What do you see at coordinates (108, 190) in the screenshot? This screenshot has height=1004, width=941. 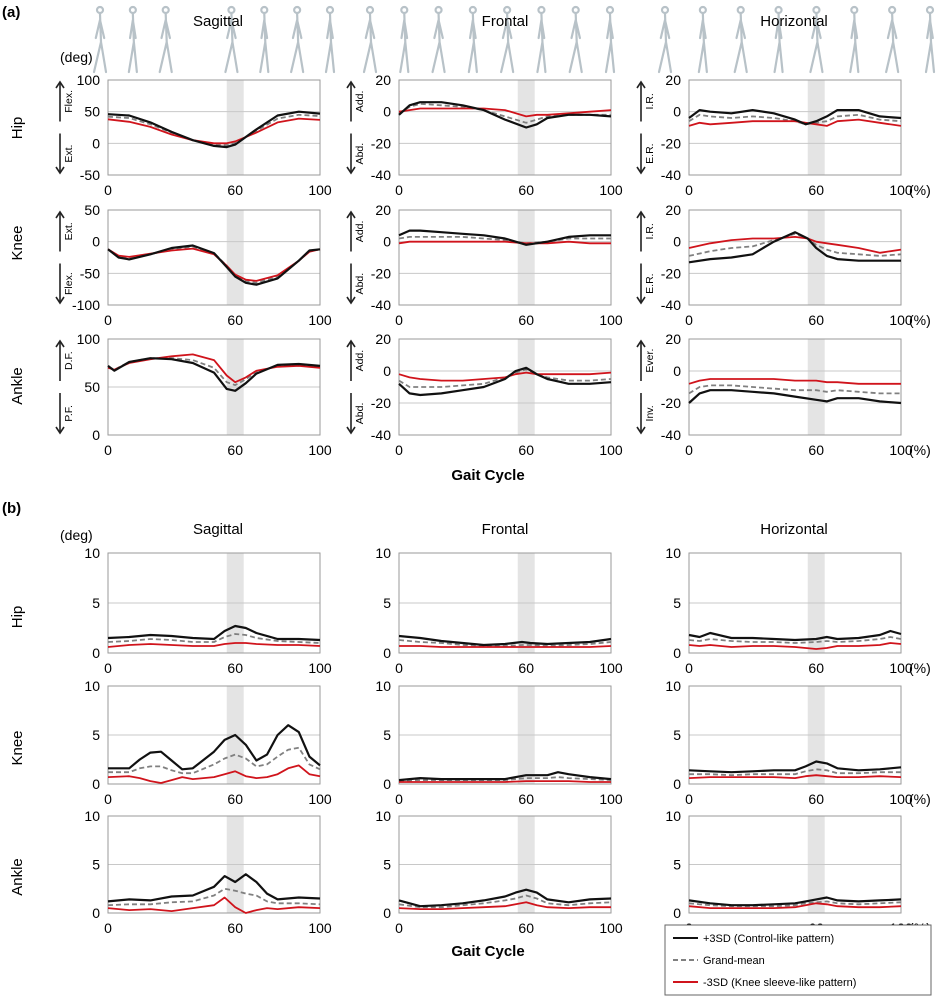 I see `x-tick-a-hip-sagittal-0: 0` at bounding box center [108, 190].